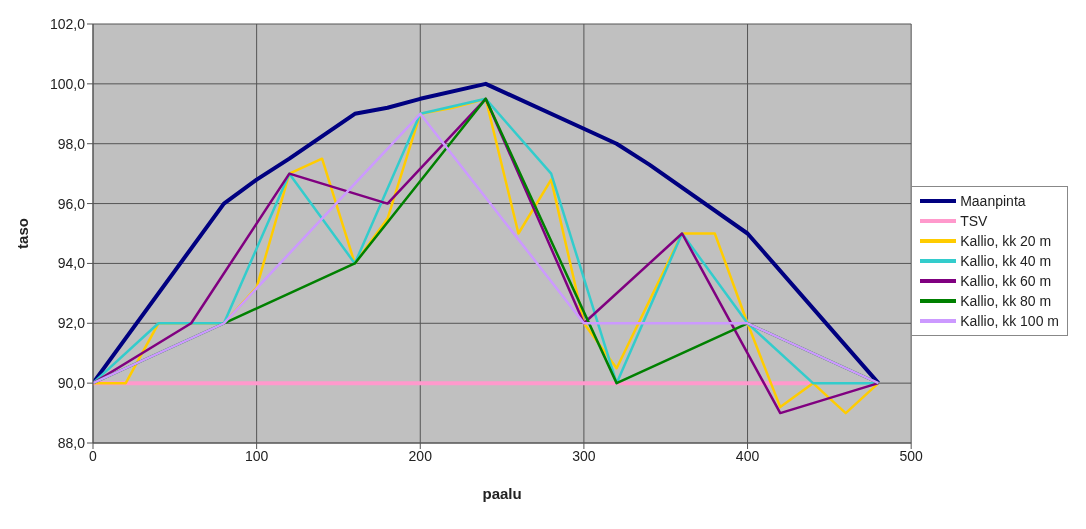  Describe the element at coordinates (71, 143) in the screenshot. I see `y-tick-label: 98,0` at that location.